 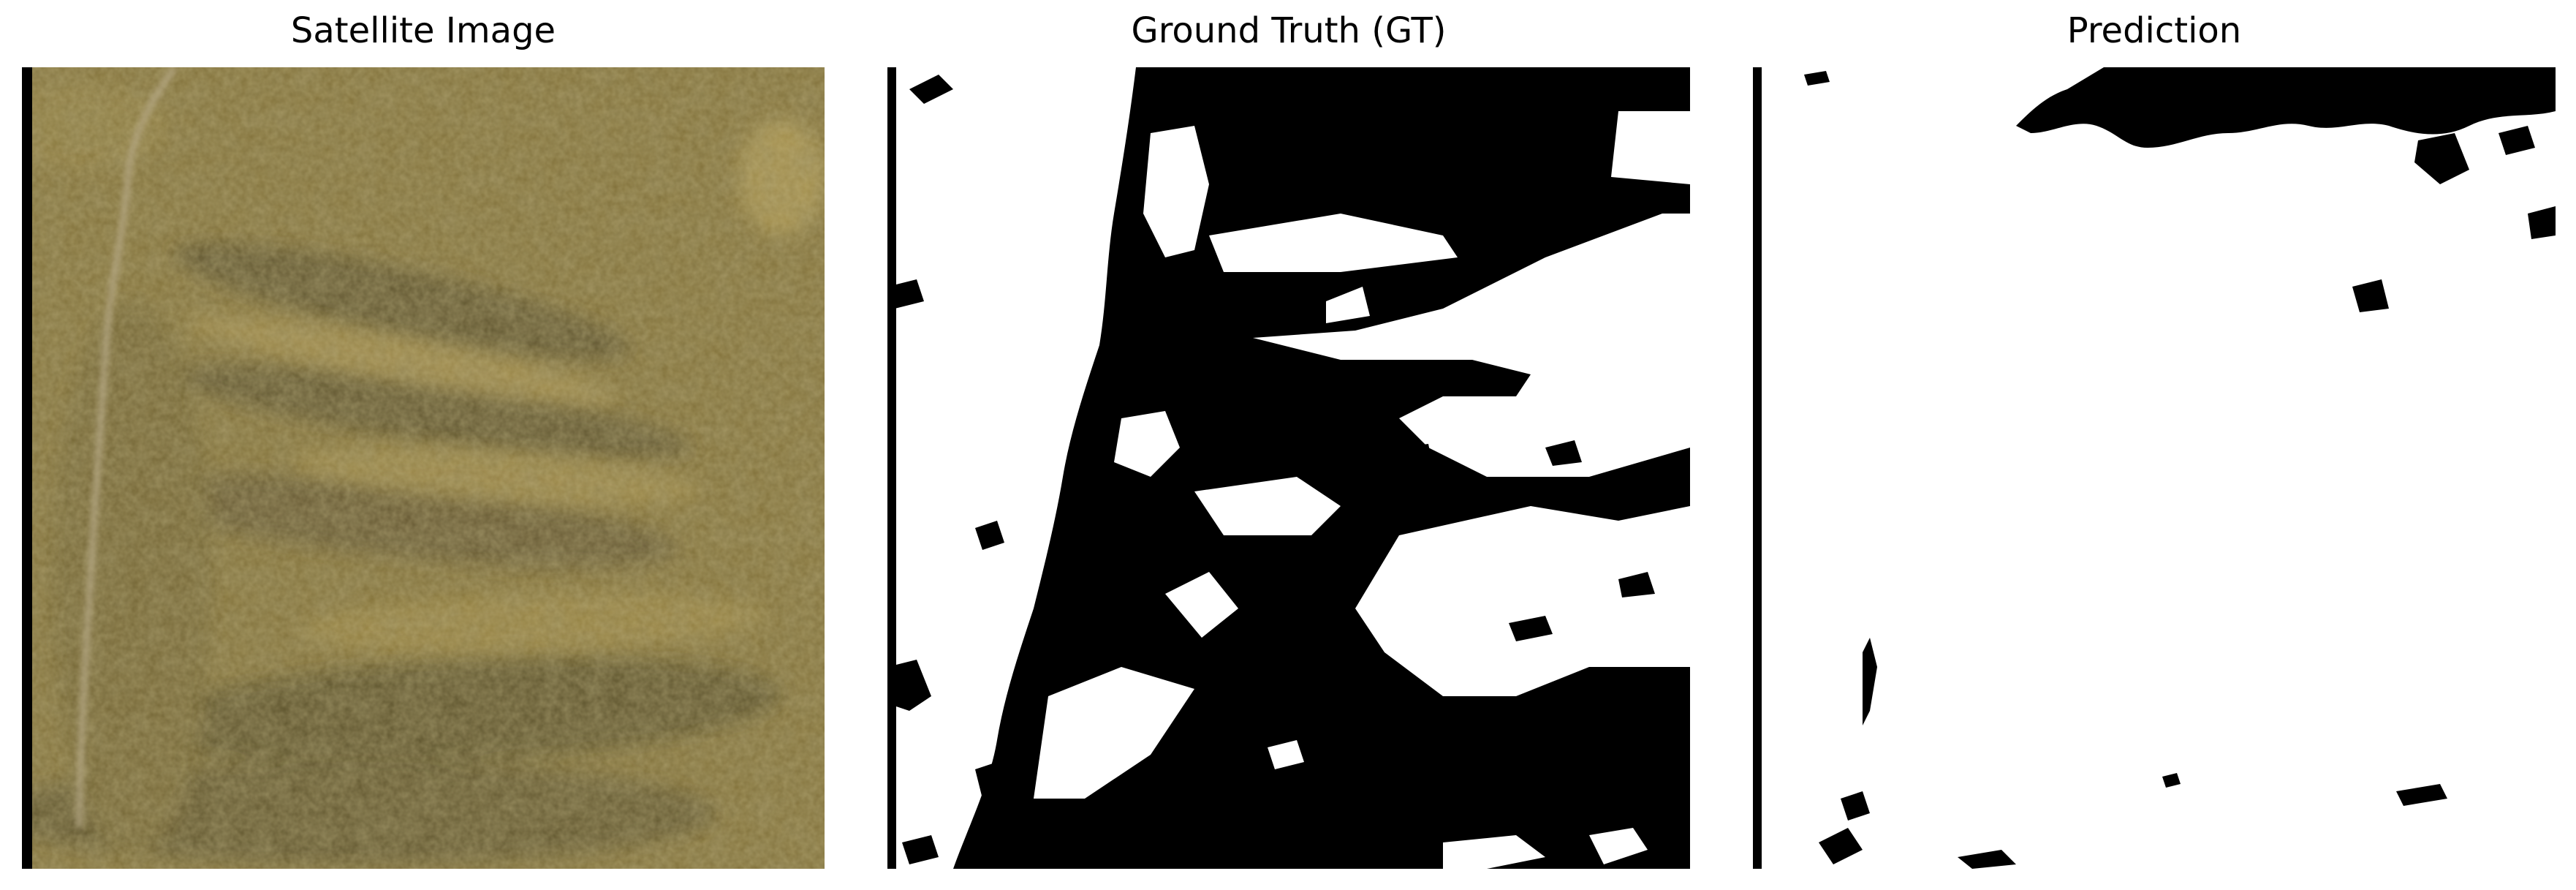 What do you see at coordinates (2154, 31) in the screenshot?
I see `prediction-panel-title: Prediction` at bounding box center [2154, 31].